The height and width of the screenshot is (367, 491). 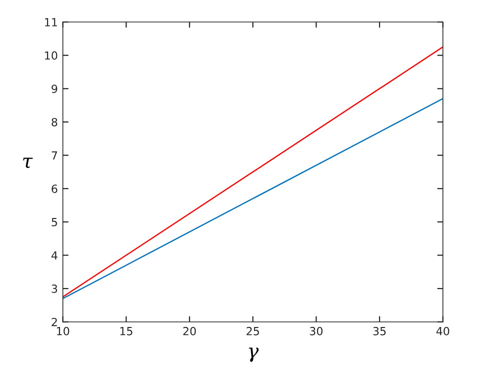 I want to click on x-tick-label: 10, so click(x=63, y=331).